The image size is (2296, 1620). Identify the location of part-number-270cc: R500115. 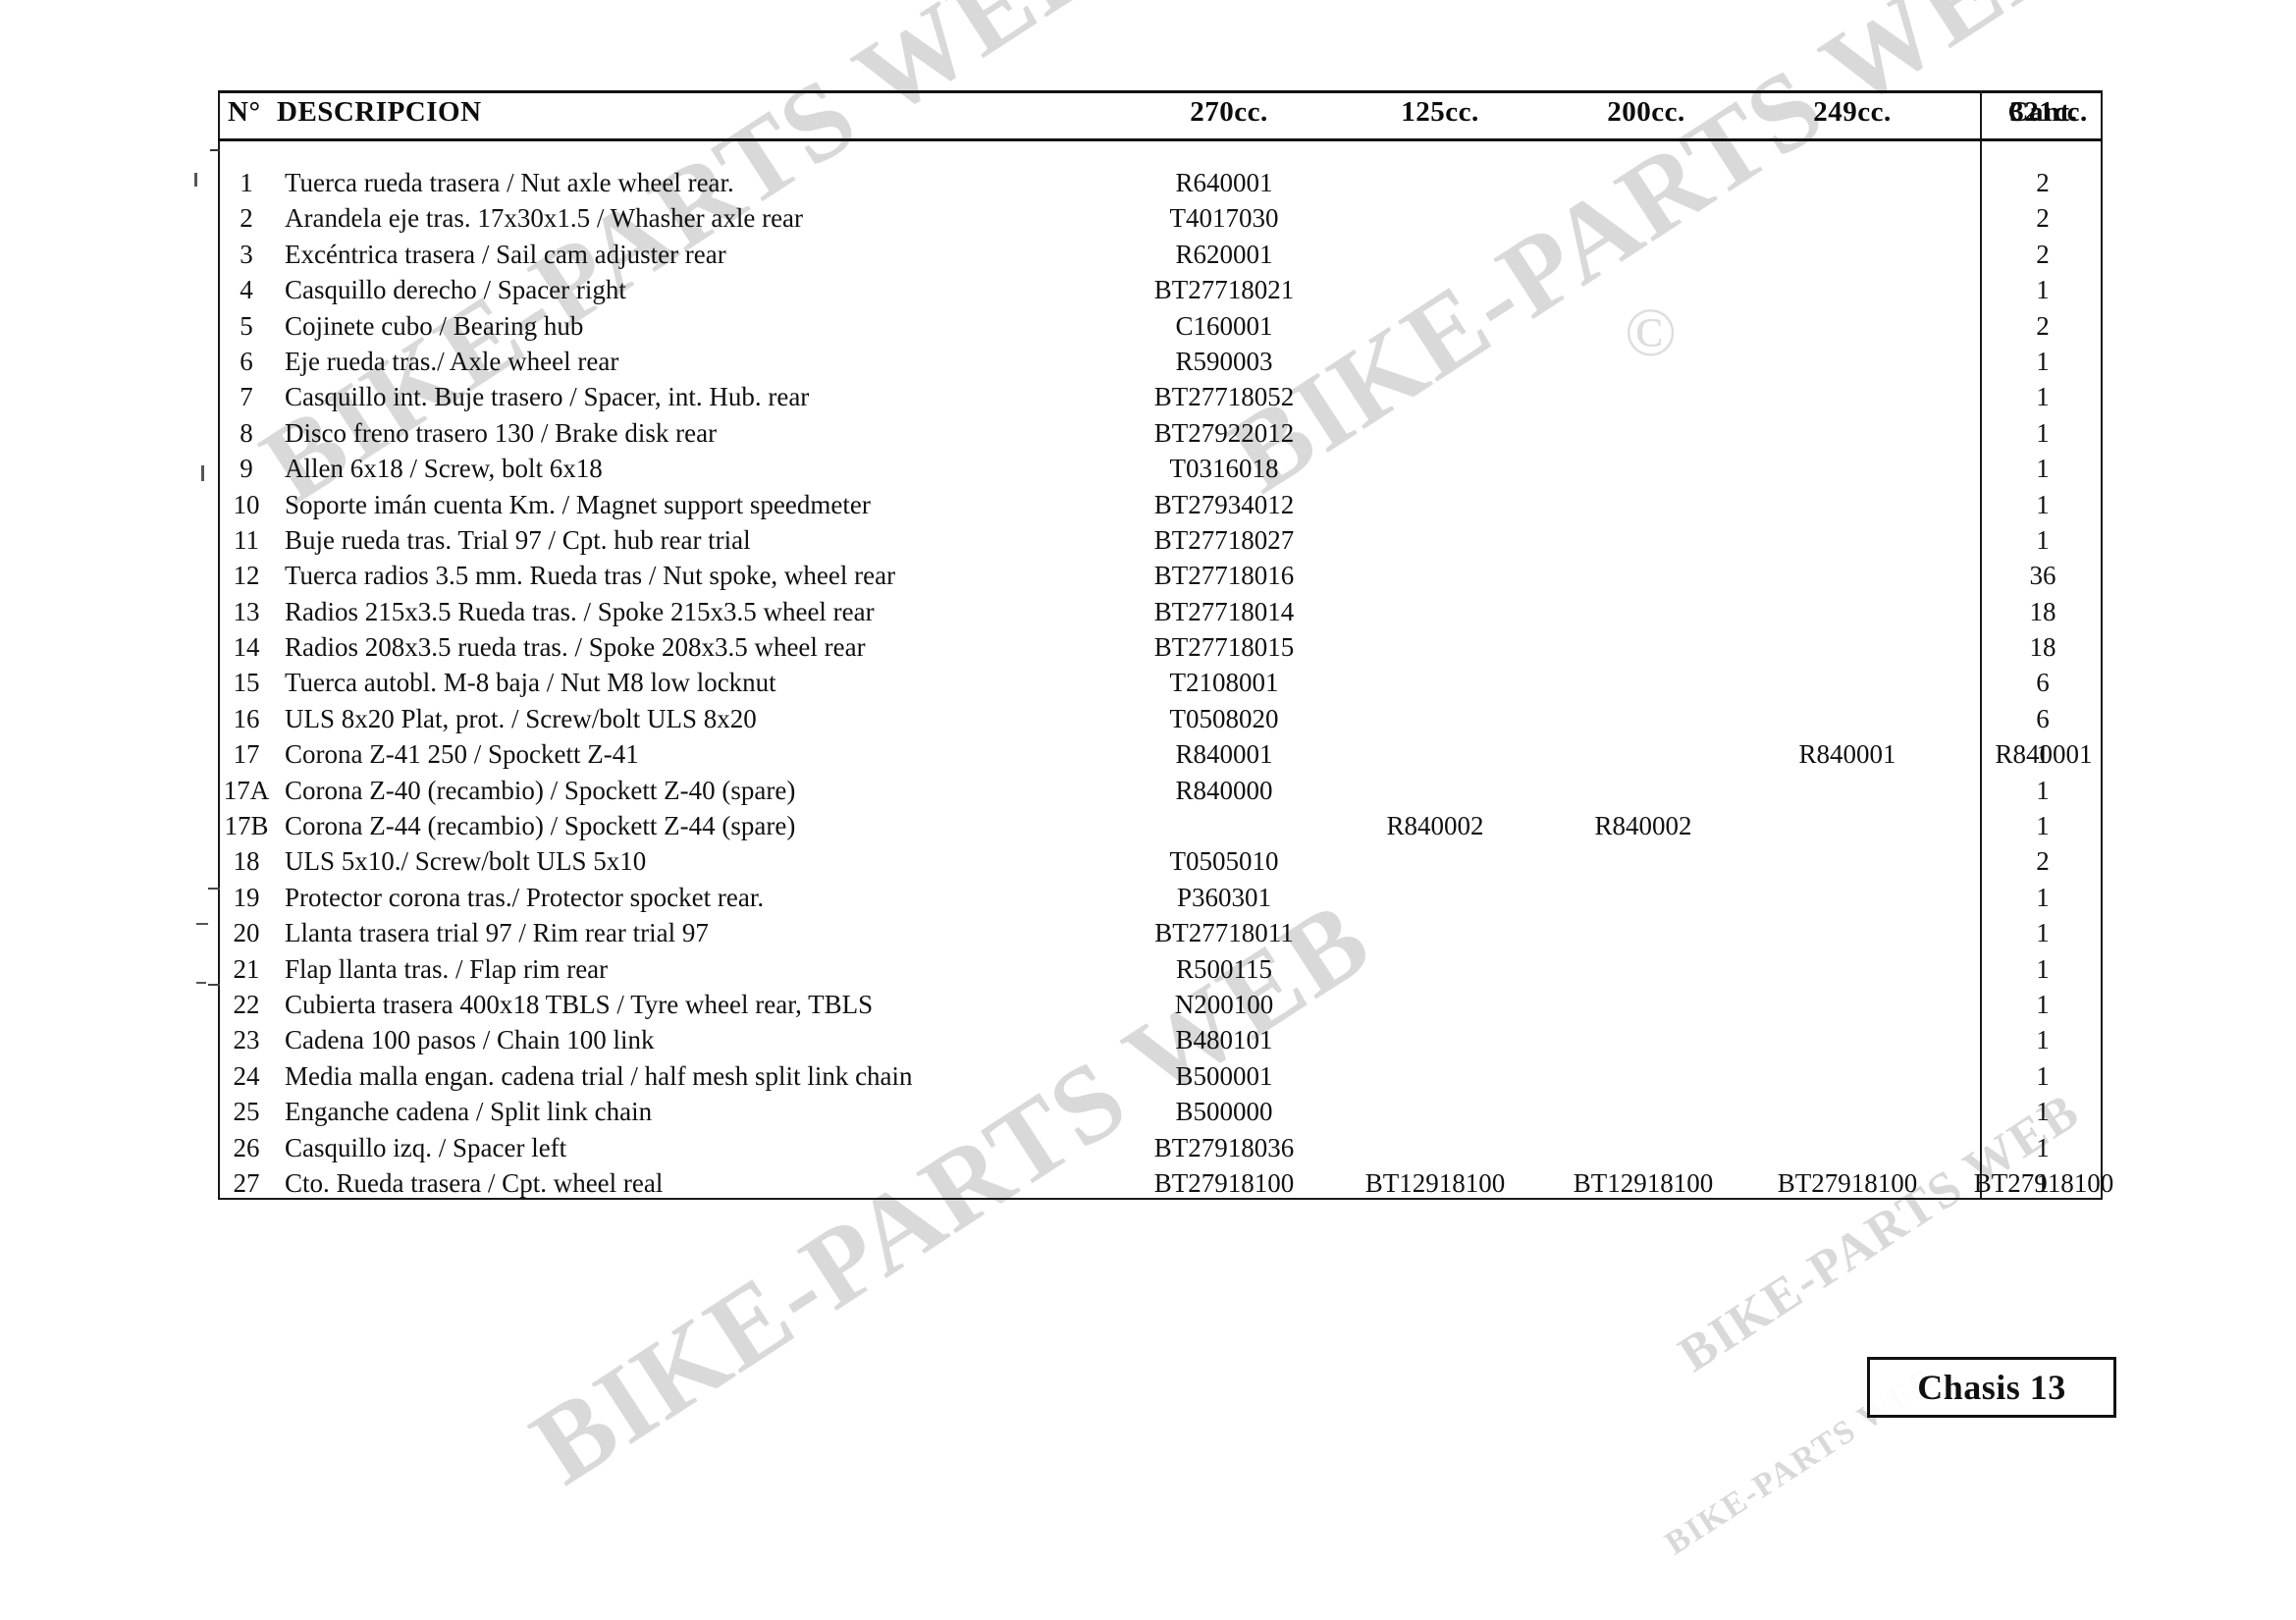
(1223, 968).